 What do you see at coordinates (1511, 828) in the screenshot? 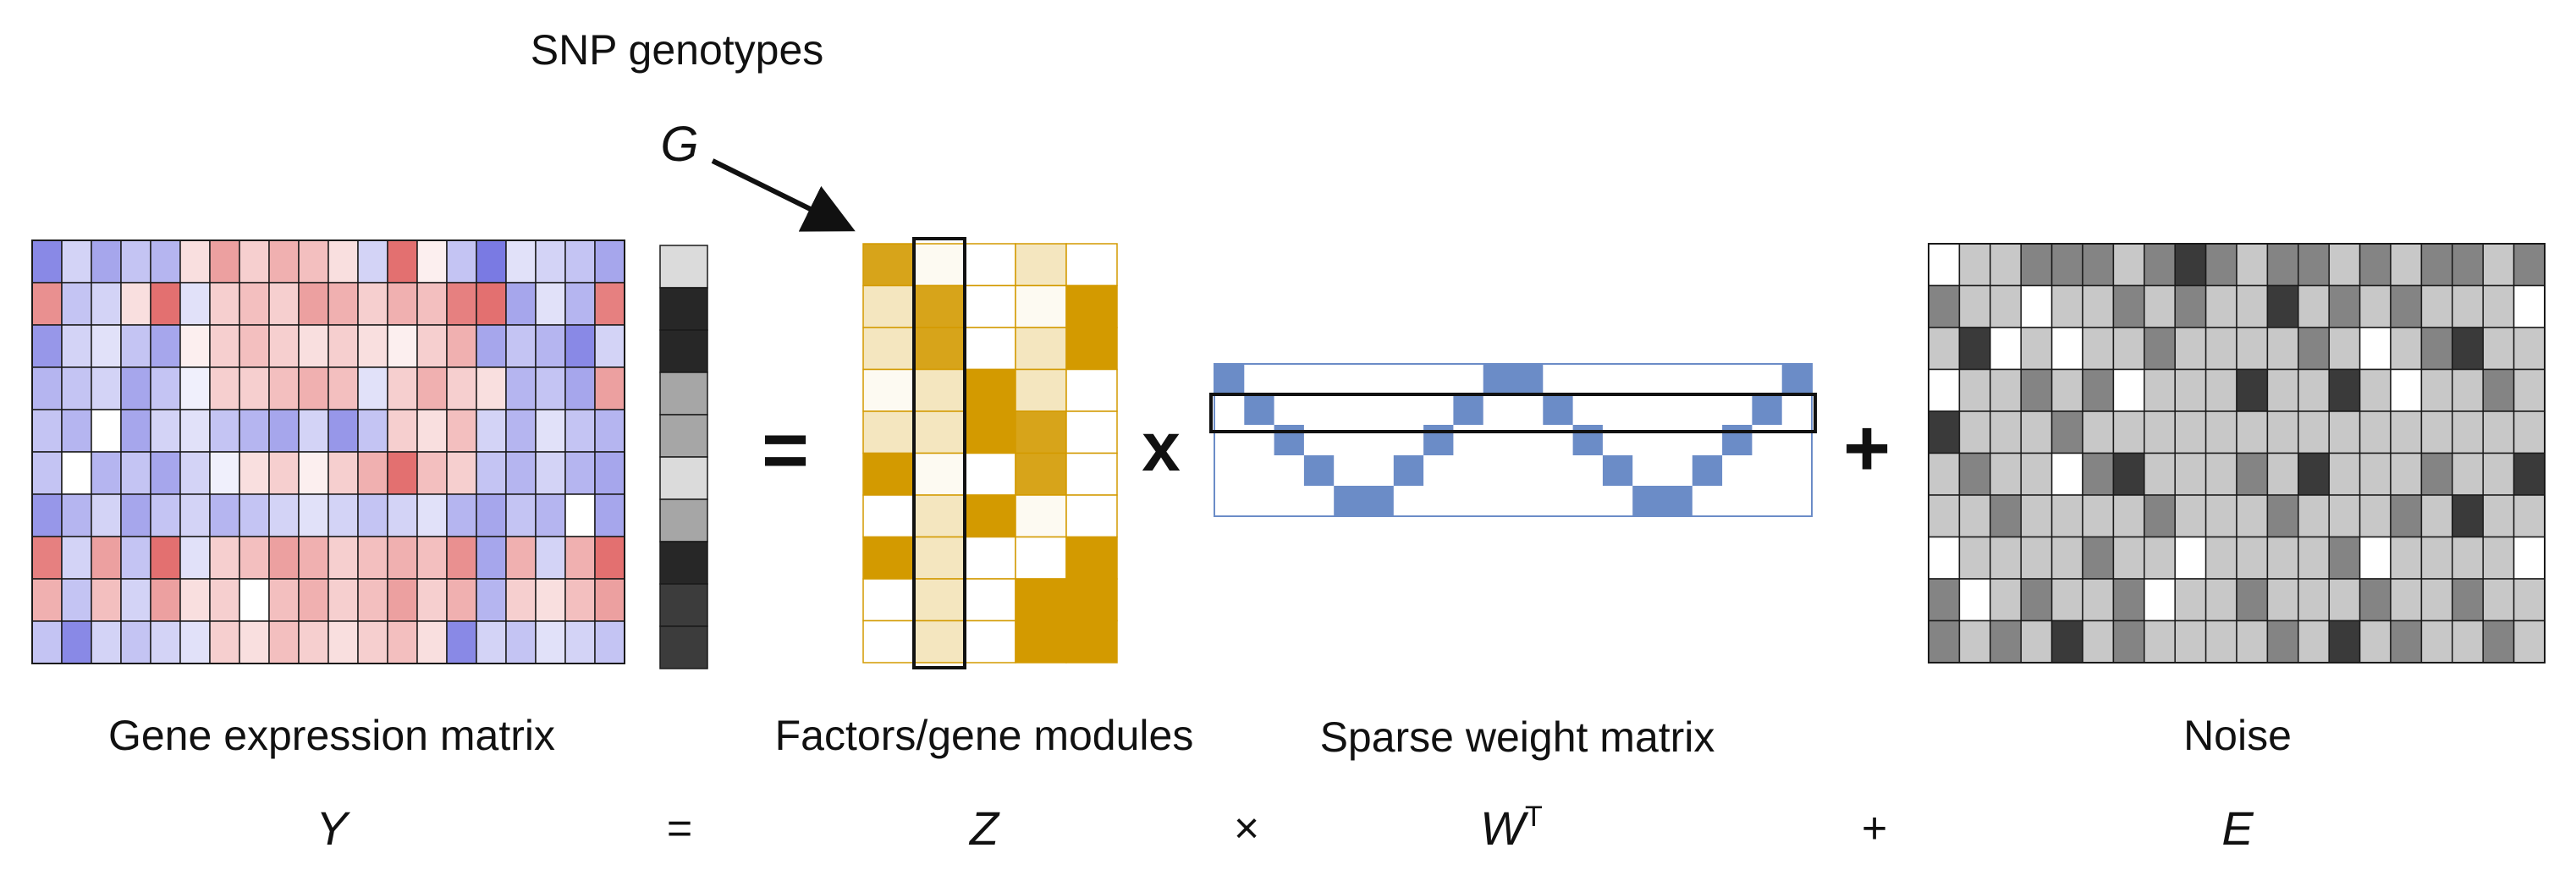
I see `formula-w: WT` at bounding box center [1511, 828].